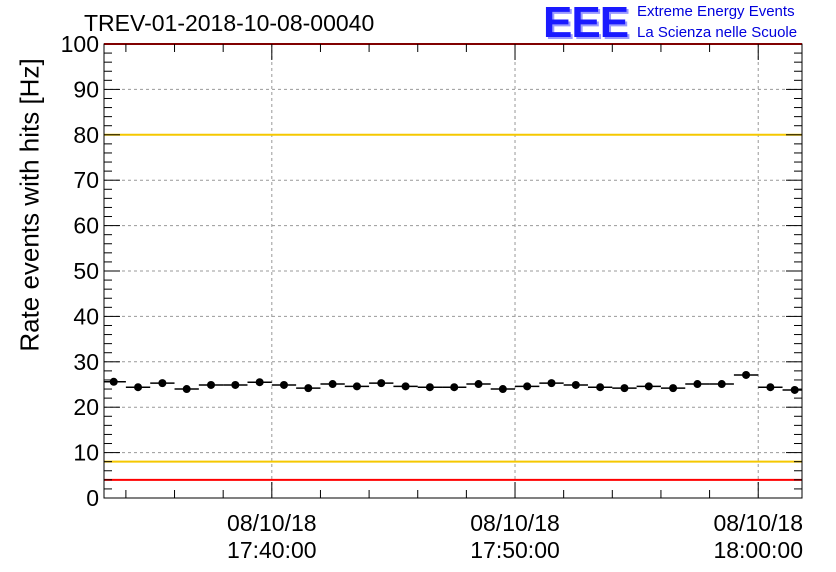  I want to click on eee-logo: EEE, so click(586, 23).